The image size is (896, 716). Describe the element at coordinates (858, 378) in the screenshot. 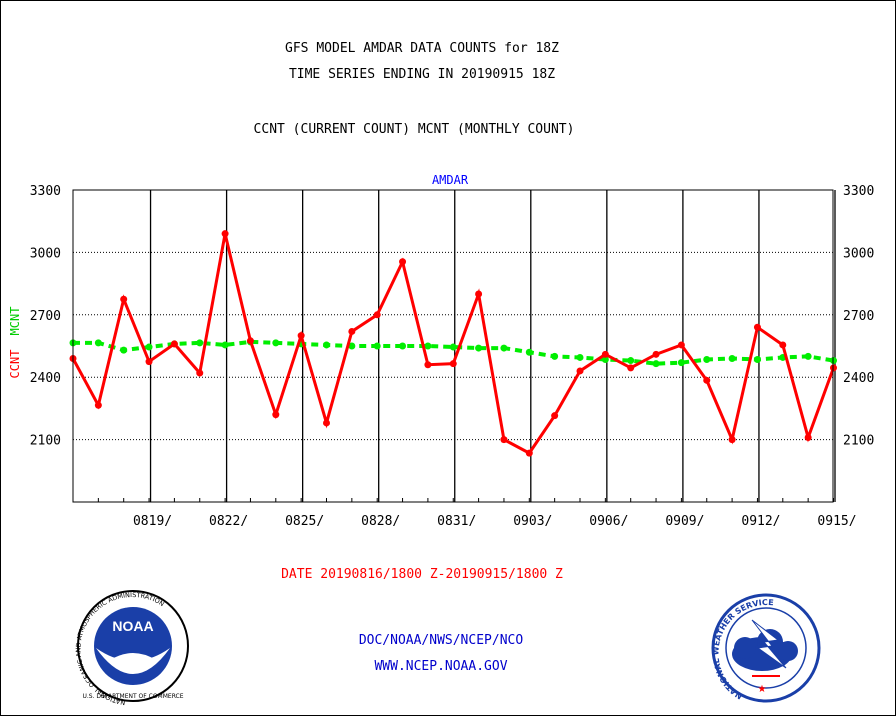

I see `y-tick-label-right: 2400` at that location.